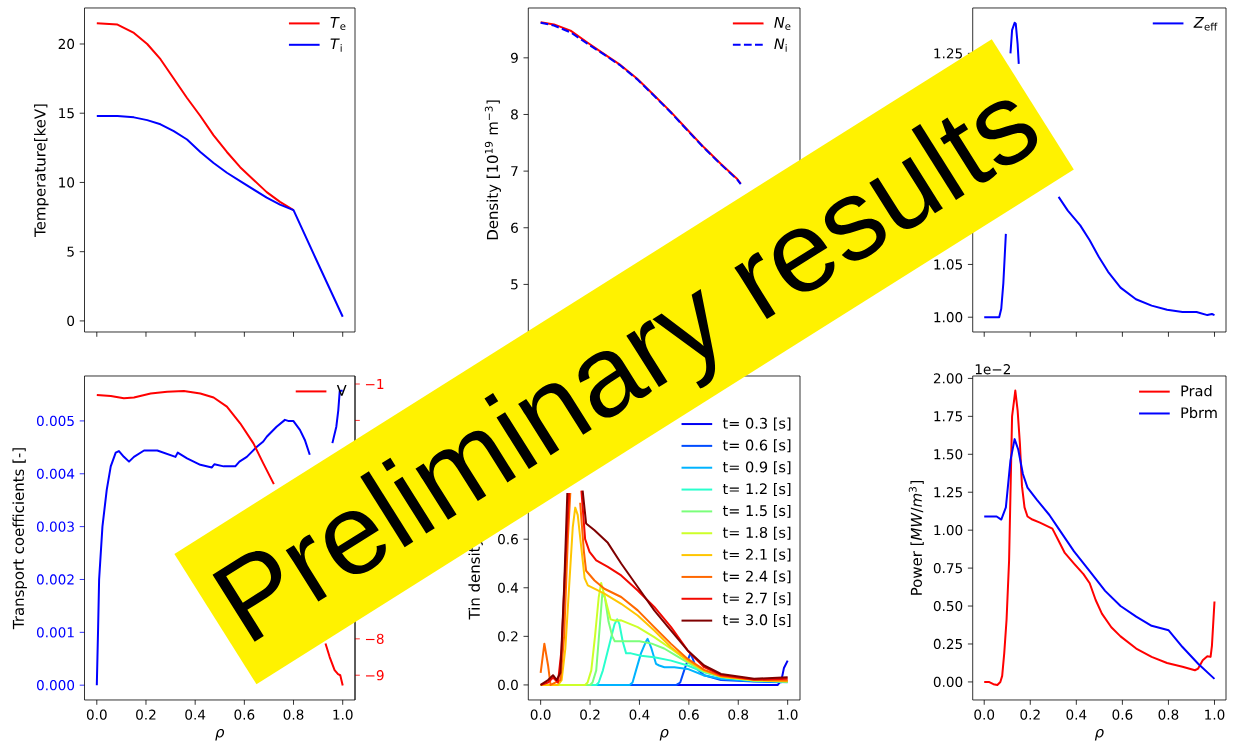  Describe the element at coordinates (55, 685) in the screenshot. I see `y-tick-label: 0.000` at that location.